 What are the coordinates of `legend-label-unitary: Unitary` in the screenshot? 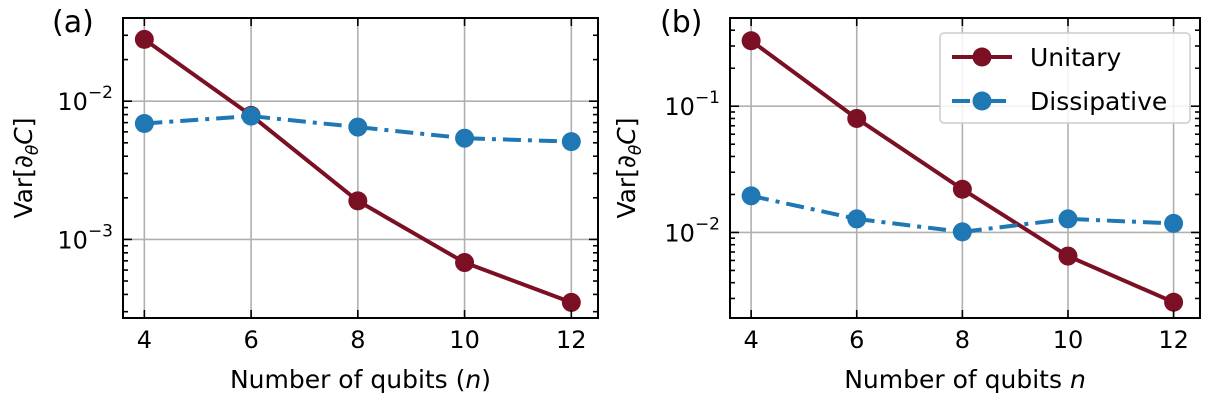 It's located at (1075, 57).